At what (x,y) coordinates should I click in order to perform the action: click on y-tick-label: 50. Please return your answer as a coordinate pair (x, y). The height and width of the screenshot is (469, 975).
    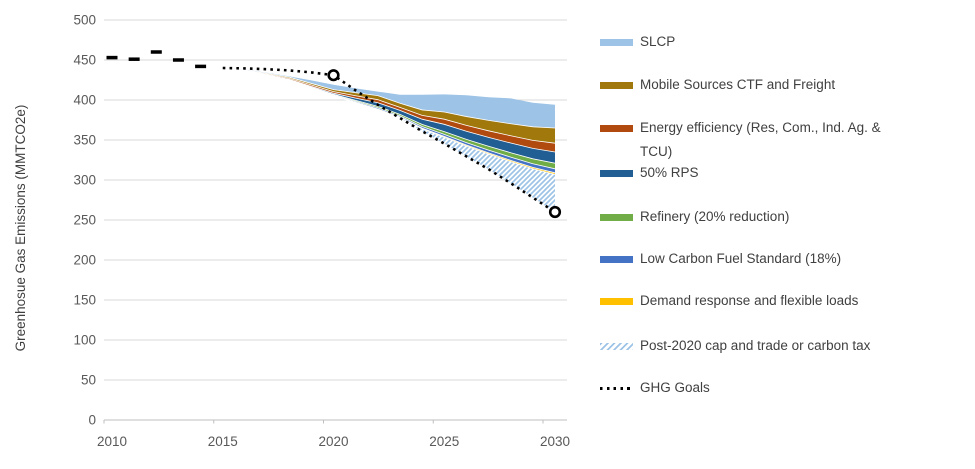
    Looking at the image, I should click on (88, 380).